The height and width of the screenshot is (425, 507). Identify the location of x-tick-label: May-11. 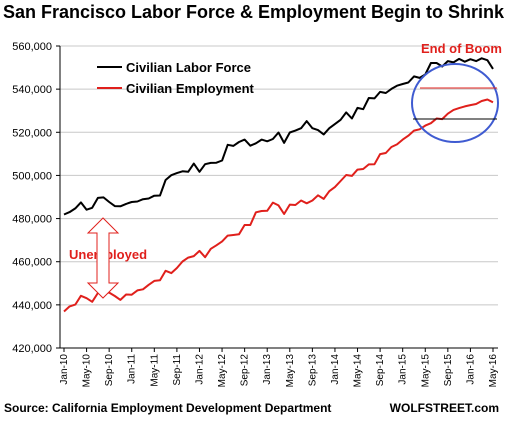
(154, 370).